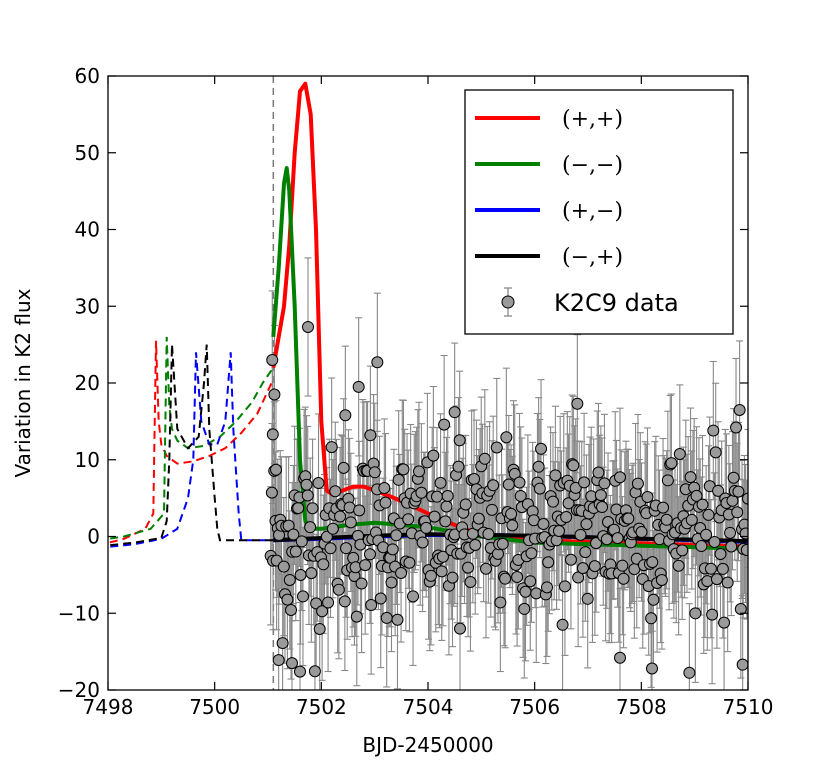  Describe the element at coordinates (748, 707) in the screenshot. I see `x-tick-label: 7510` at that location.